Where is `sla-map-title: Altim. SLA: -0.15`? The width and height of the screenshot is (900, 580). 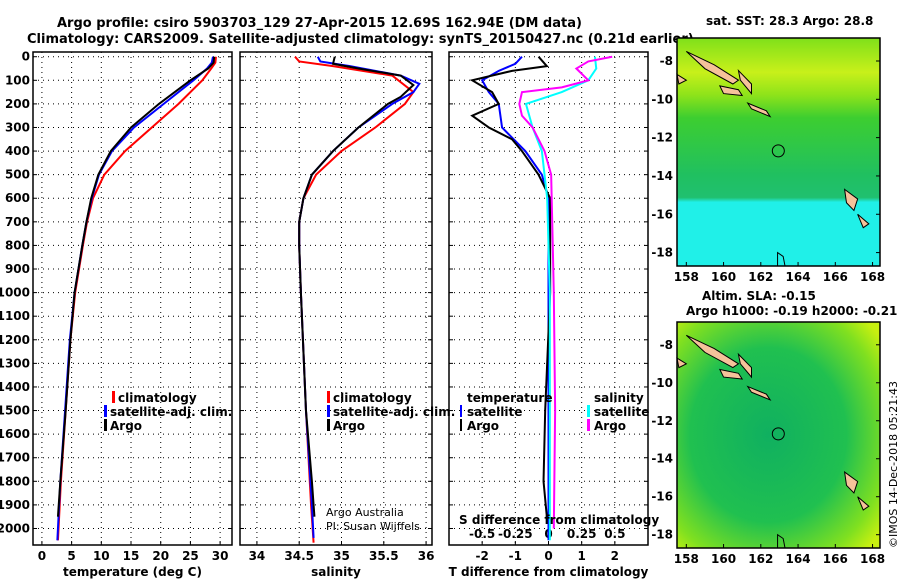 sla-map-title: Altim. SLA: -0.15 is located at coordinates (759, 296).